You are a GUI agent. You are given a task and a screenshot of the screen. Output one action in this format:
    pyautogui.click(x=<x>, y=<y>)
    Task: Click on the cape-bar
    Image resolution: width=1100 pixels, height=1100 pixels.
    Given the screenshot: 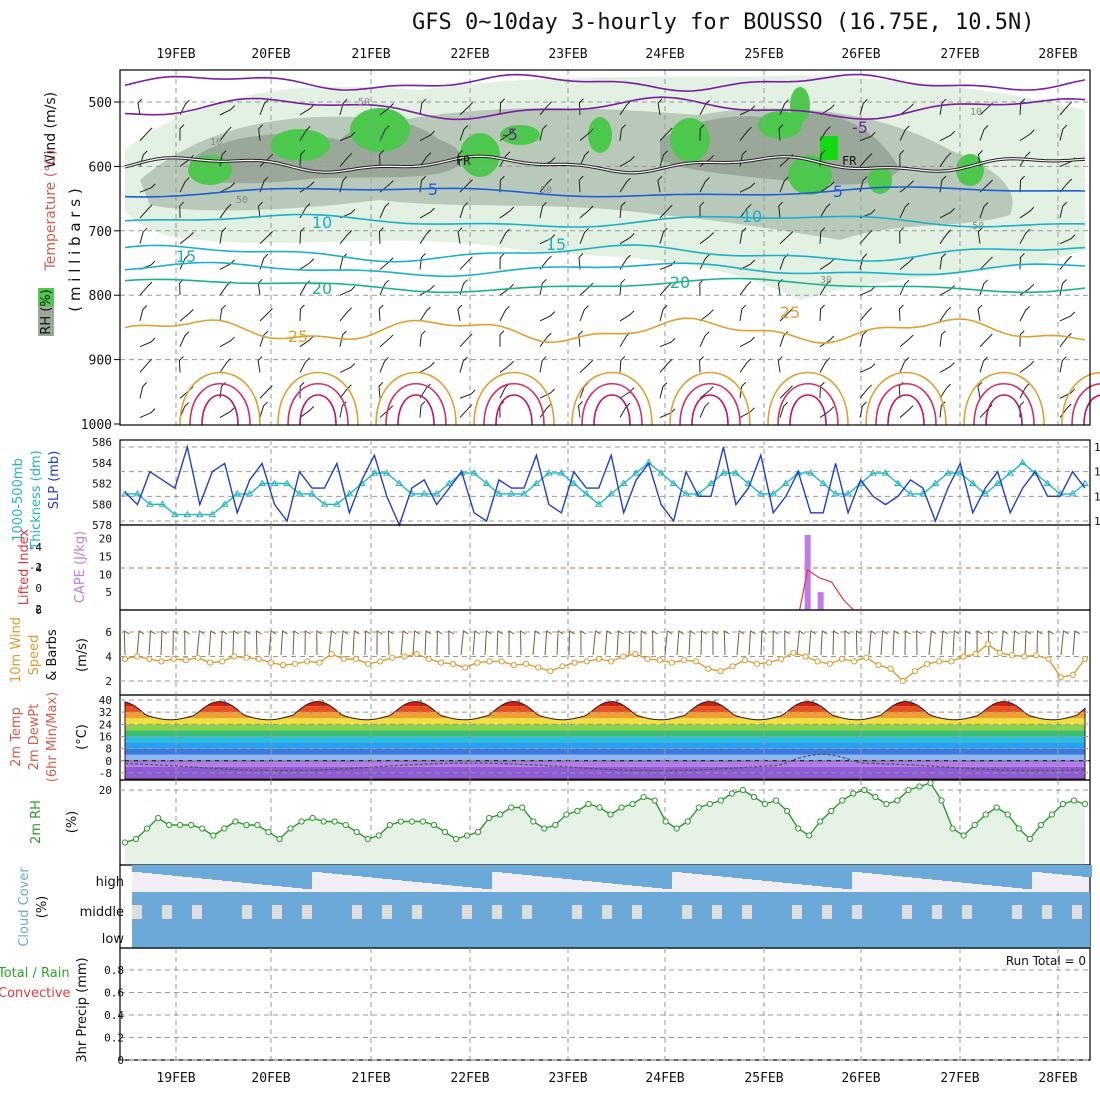 What is the action you would take?
    pyautogui.click(x=820, y=601)
    